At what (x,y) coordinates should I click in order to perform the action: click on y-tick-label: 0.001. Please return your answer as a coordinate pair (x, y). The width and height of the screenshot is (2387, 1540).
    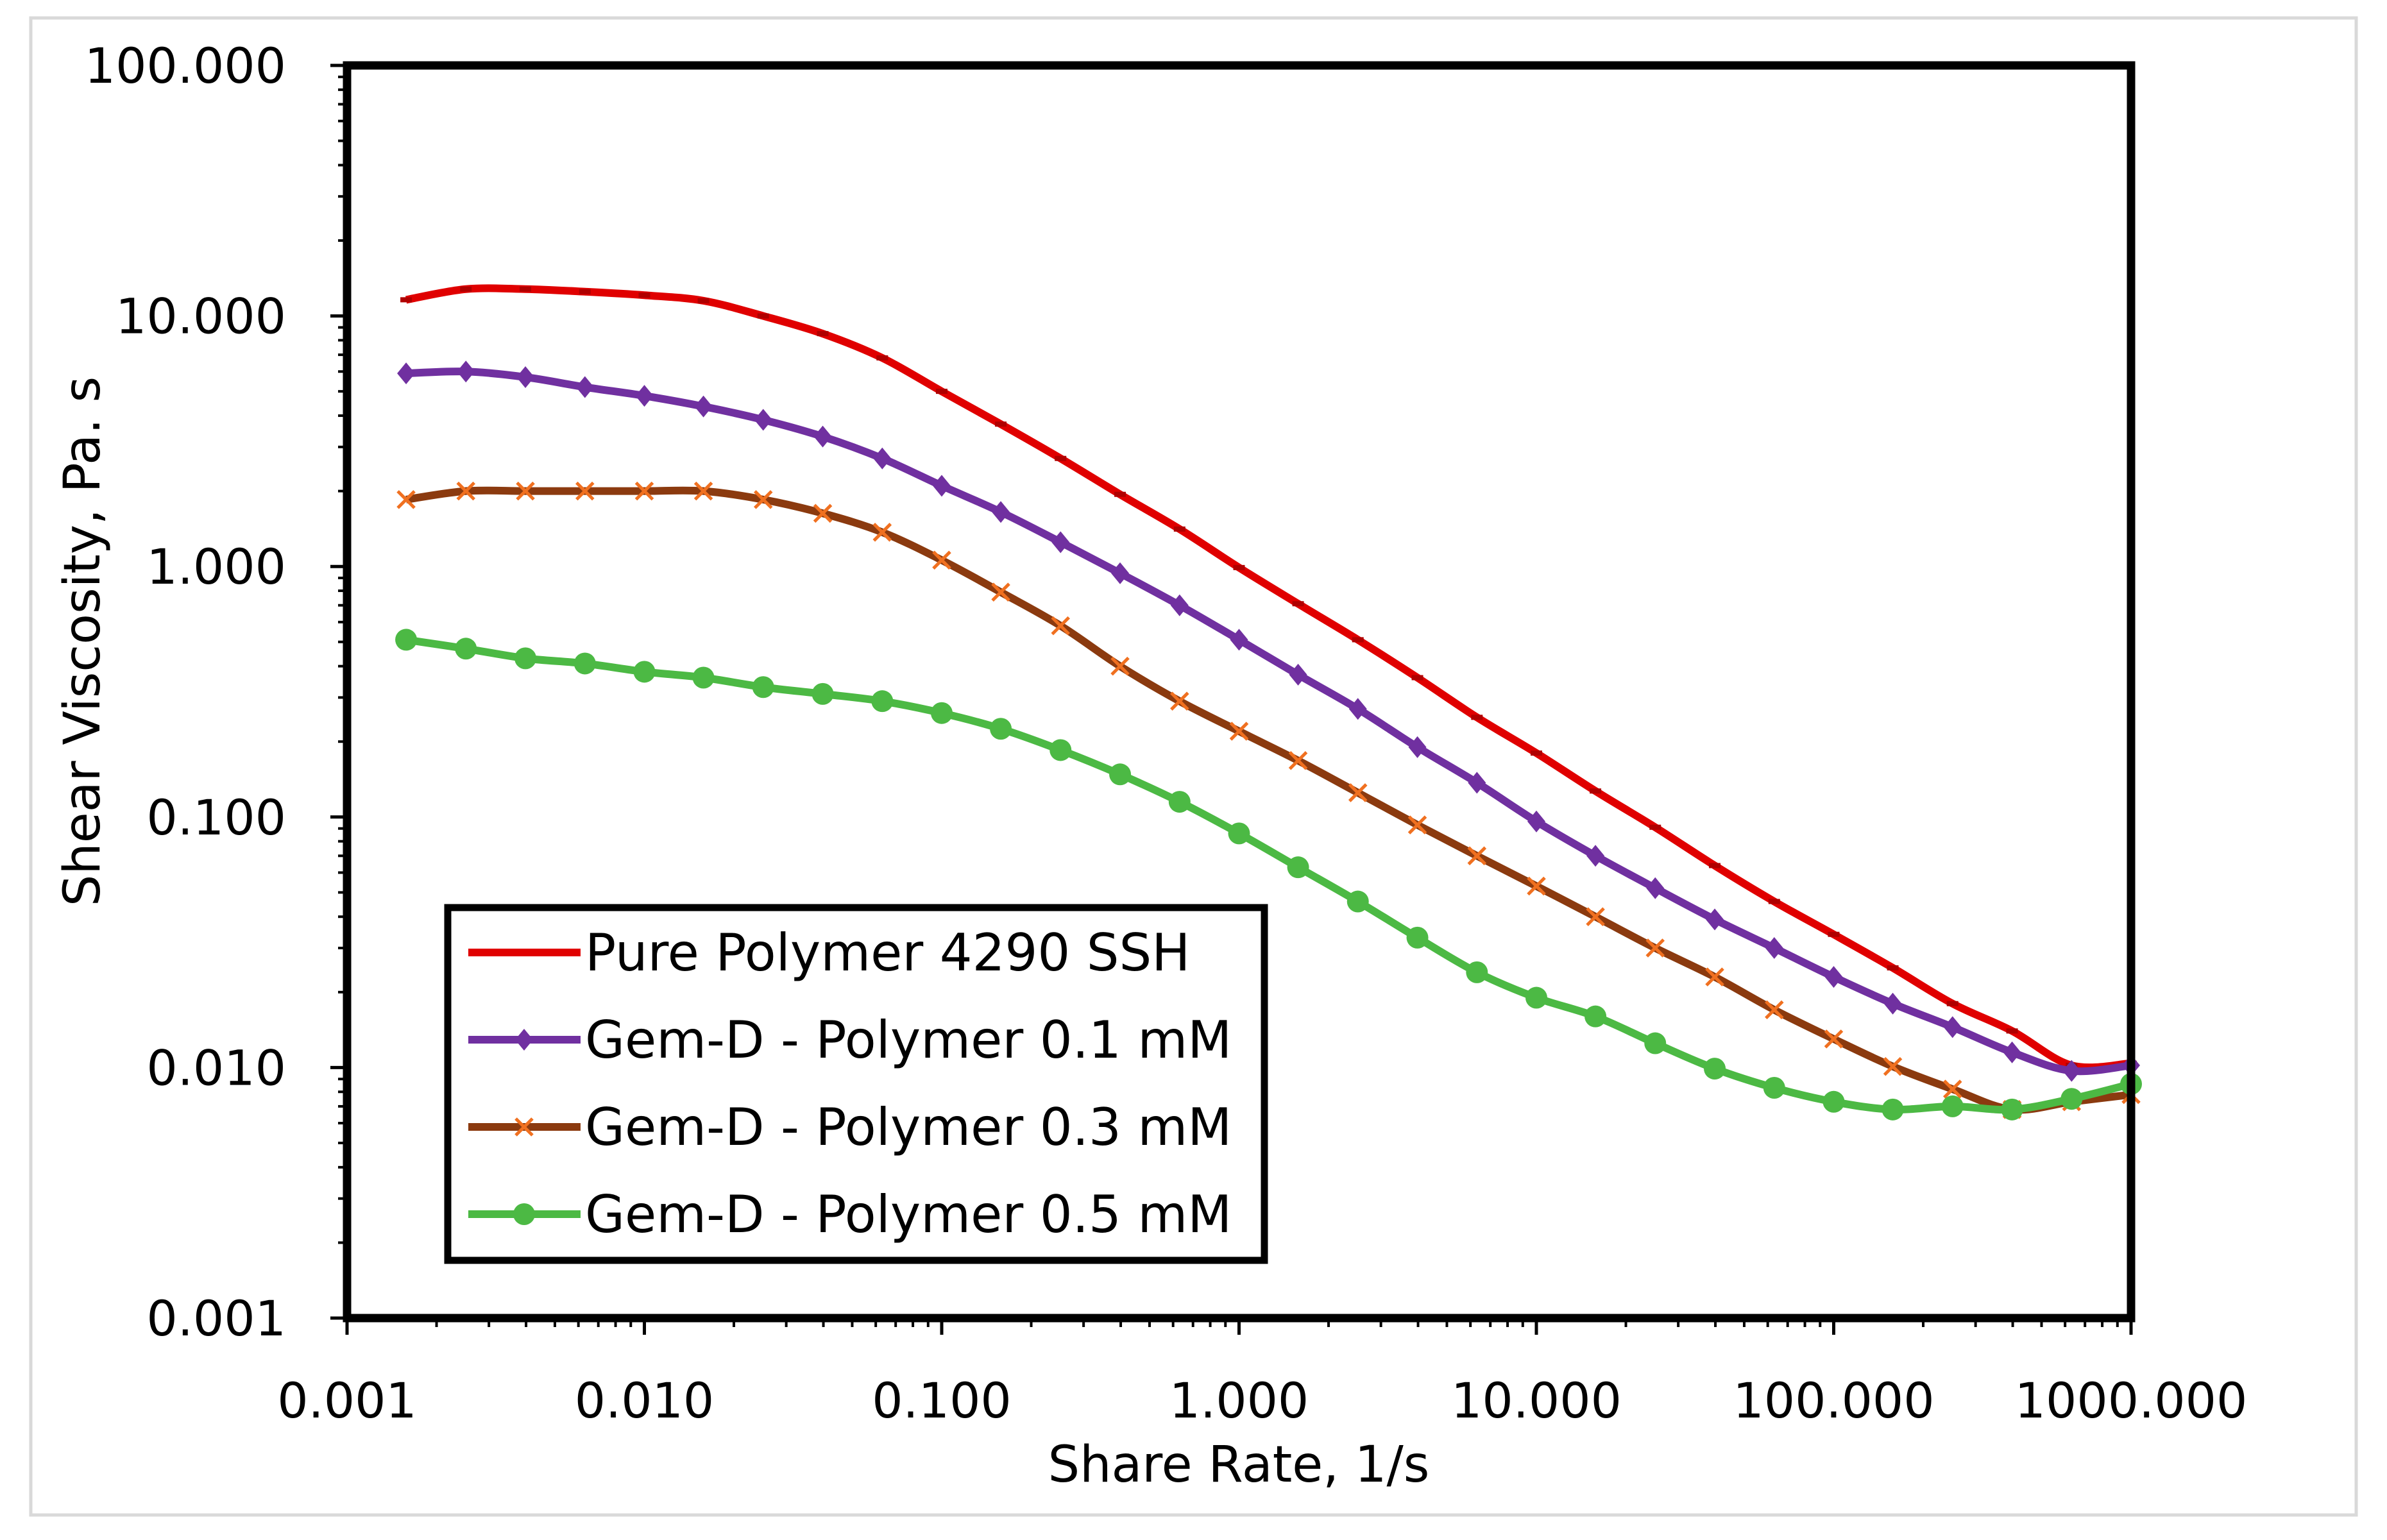
    Looking at the image, I should click on (216, 1318).